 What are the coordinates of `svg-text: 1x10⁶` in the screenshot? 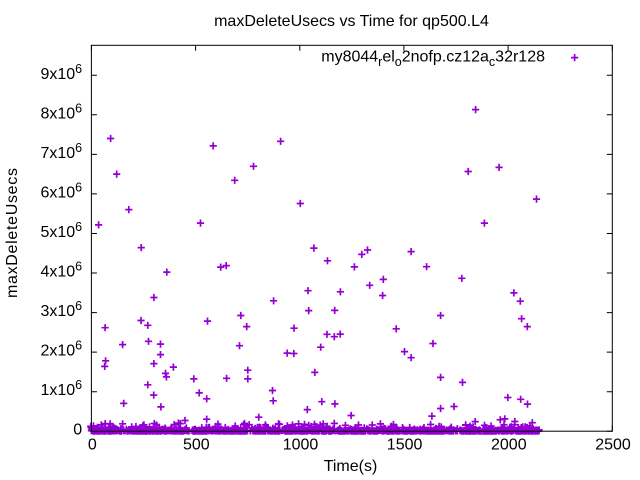 It's located at (61, 388).